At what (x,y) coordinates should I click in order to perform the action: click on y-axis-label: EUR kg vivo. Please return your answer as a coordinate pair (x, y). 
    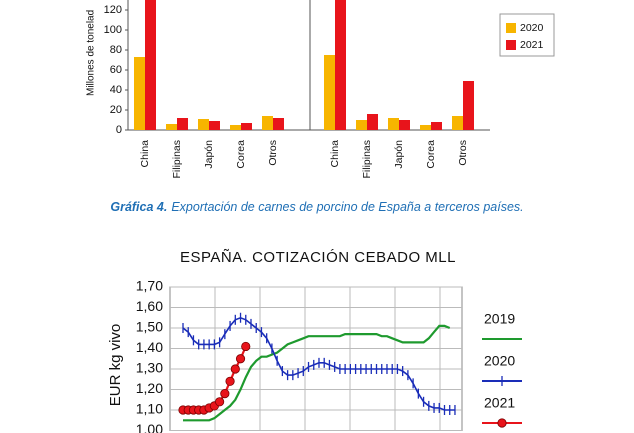
    Looking at the image, I should click on (115, 365).